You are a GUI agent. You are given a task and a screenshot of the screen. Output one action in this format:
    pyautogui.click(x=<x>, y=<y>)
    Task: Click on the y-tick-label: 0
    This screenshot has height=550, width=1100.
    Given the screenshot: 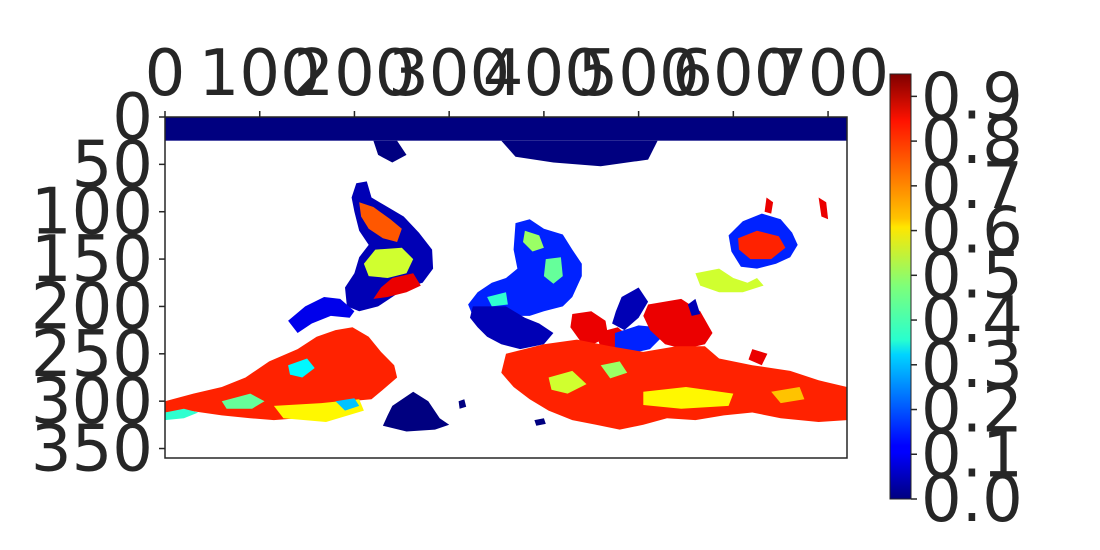 What is the action you would take?
    pyautogui.click(x=132, y=118)
    